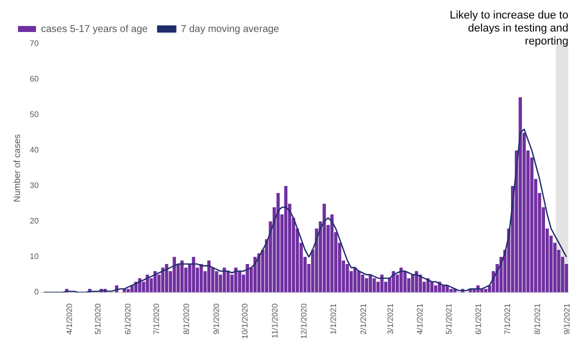 Image resolution: width=588 pixels, height=350 pixels. Describe the element at coordinates (17, 168) in the screenshot. I see `y-axis-title: Number of cases` at that location.